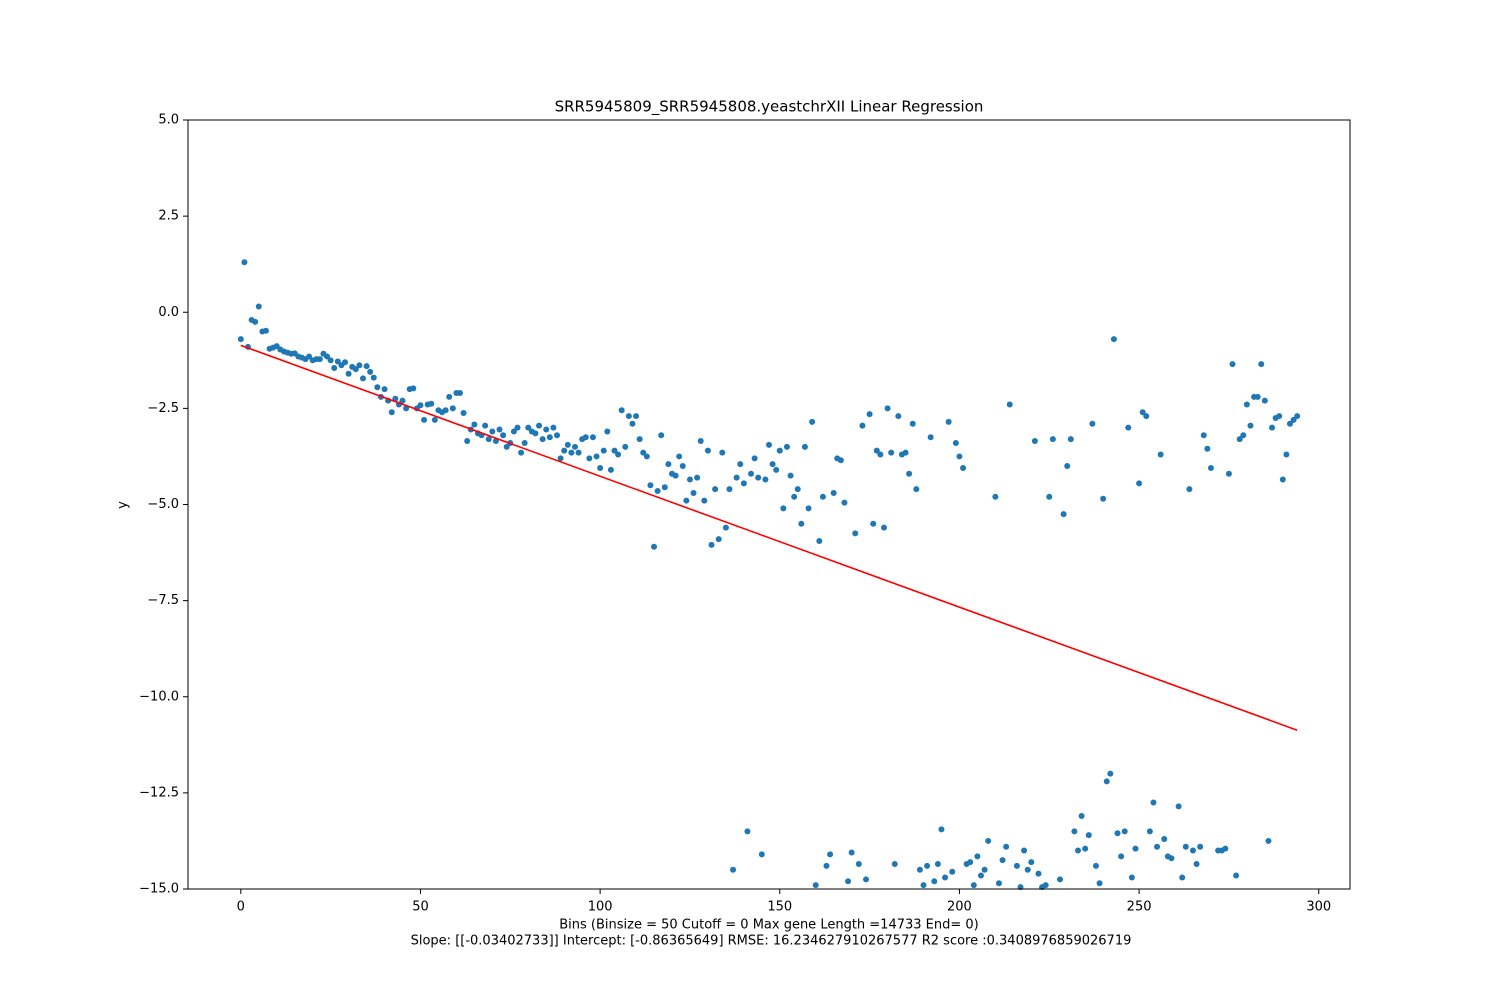  I want to click on y-tick-label: −15.0, so click(159, 889).